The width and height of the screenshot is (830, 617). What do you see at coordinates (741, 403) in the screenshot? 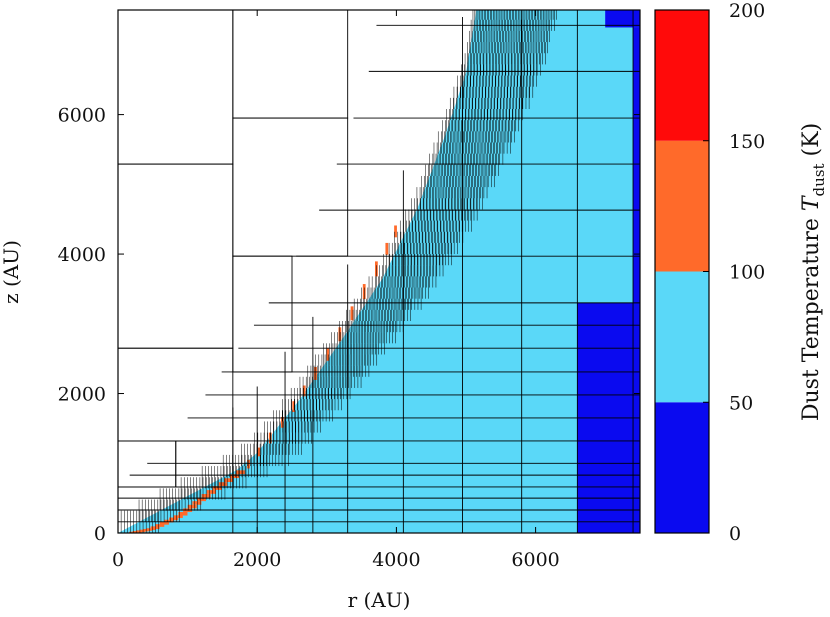
I see `colorbar-tick-label: 50` at bounding box center [741, 403].